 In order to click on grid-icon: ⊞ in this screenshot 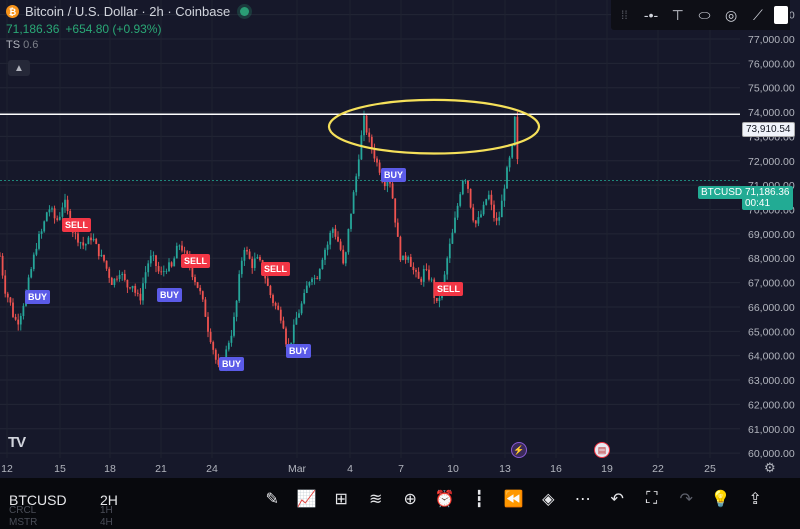, I will do `click(341, 499)`.